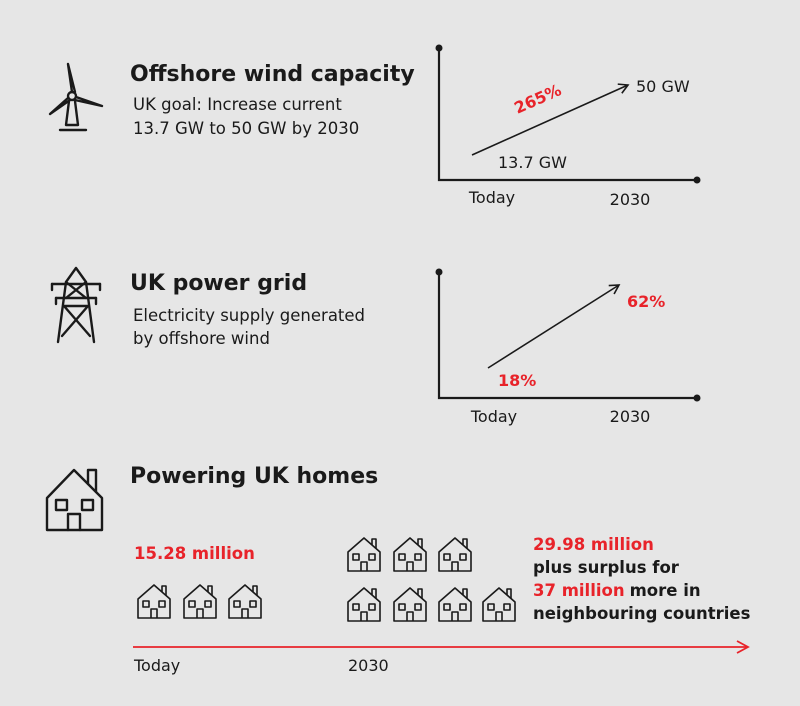  I want to click on growth-chart: 265% 50 GW 13.7 GW Today 2030, so click(568, 126).